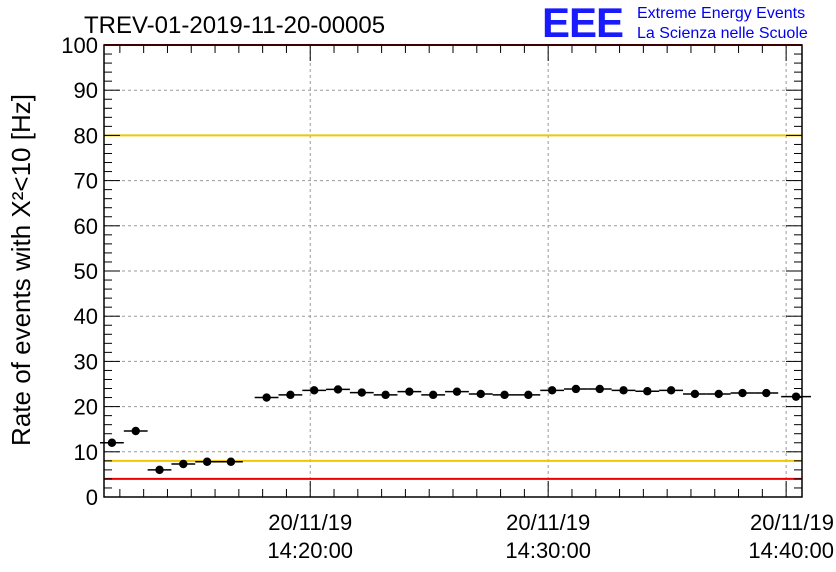 The height and width of the screenshot is (572, 836). I want to click on eee-logo-mark: EEE, so click(583, 23).